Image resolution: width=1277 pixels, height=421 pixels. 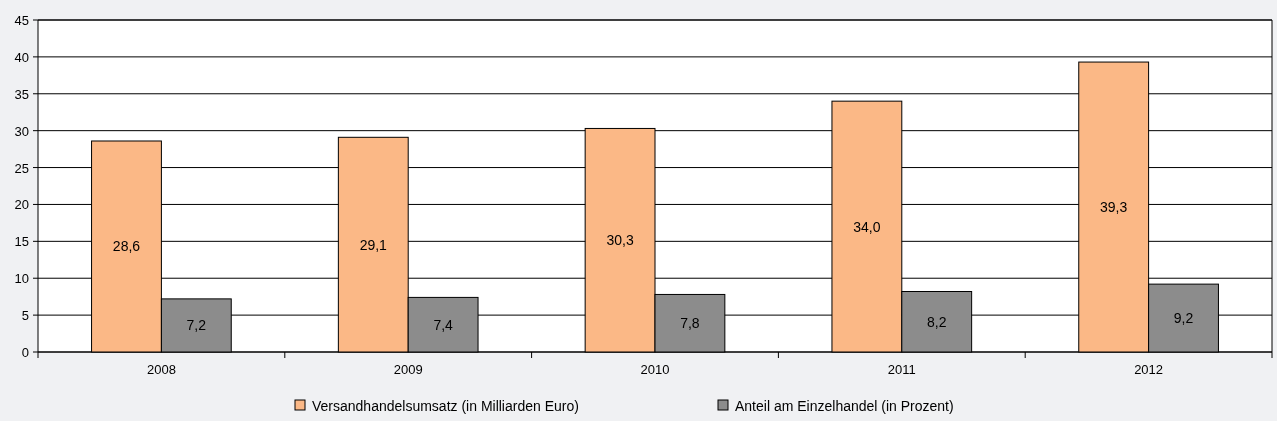 I want to click on y-tick-label: 0, so click(x=25, y=352).